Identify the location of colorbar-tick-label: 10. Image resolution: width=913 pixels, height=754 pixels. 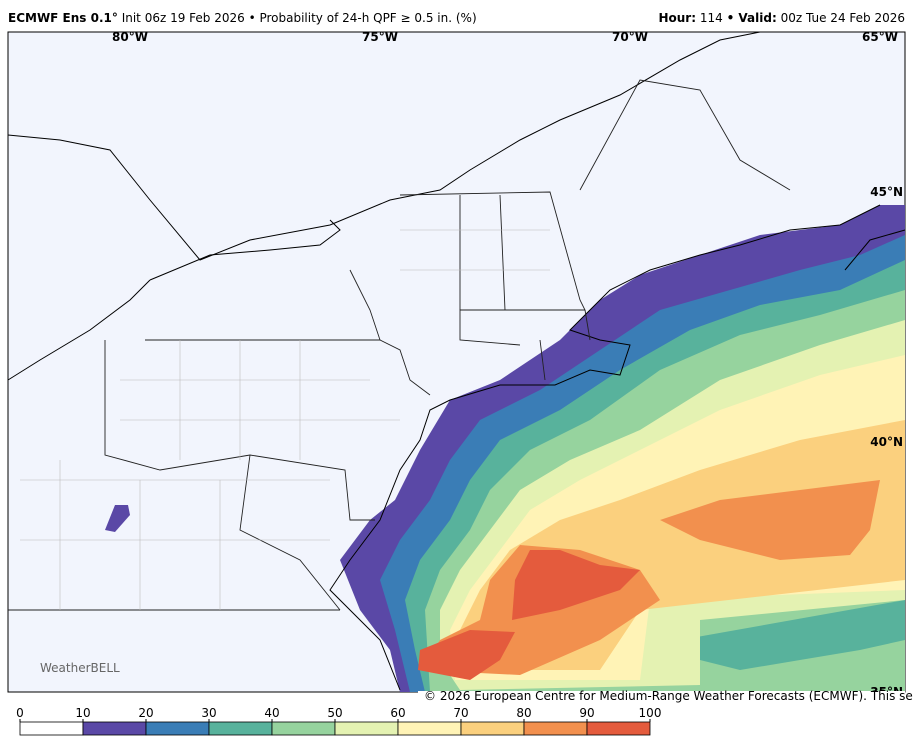
(82, 713).